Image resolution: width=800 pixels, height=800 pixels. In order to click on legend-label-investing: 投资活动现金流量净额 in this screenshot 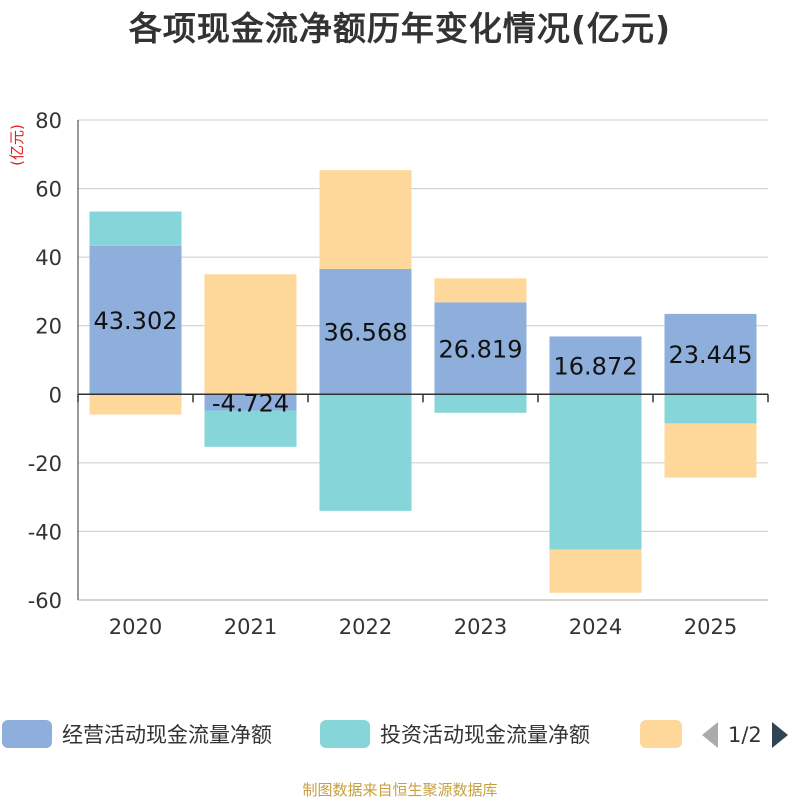, I will do `click(485, 735)`.